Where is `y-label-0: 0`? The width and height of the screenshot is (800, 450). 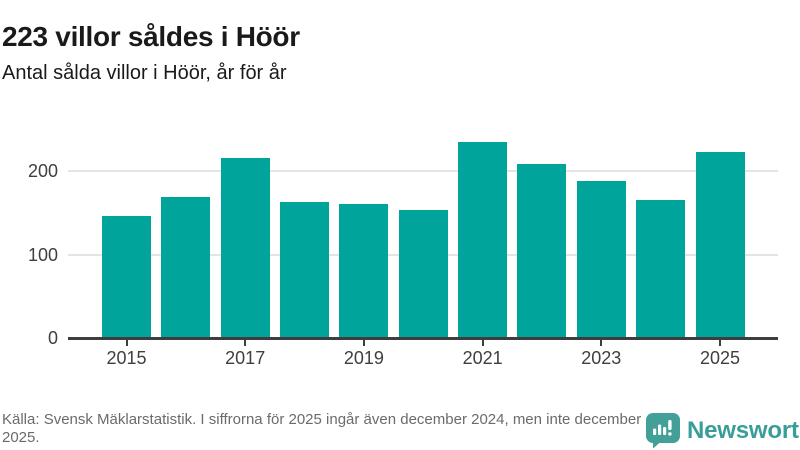 y-label-0: 0 is located at coordinates (52, 338).